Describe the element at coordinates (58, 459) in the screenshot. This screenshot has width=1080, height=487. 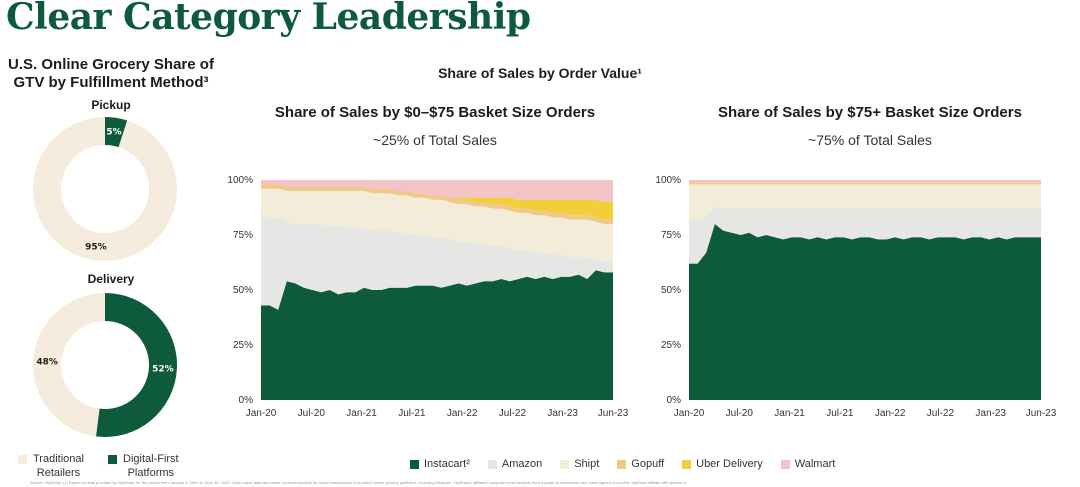
I see `legend-traditional-line1: Traditional` at that location.